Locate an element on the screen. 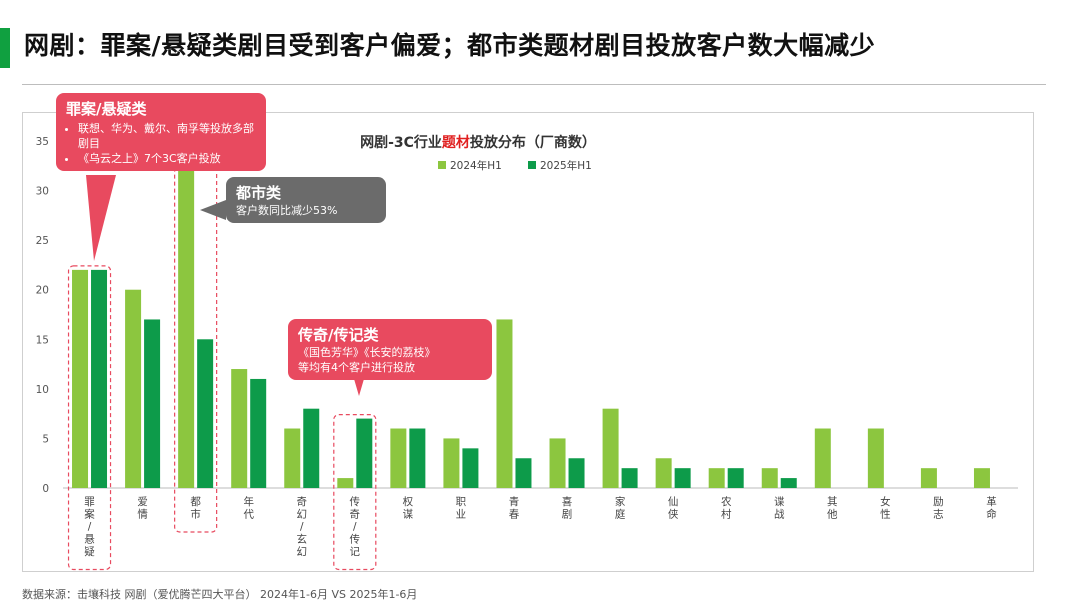 The height and width of the screenshot is (608, 1080). legend-callout: 传奇/传记类 《国色芳华》《长安的荔枝》 等均有4个客户进行投放 is located at coordinates (390, 349).